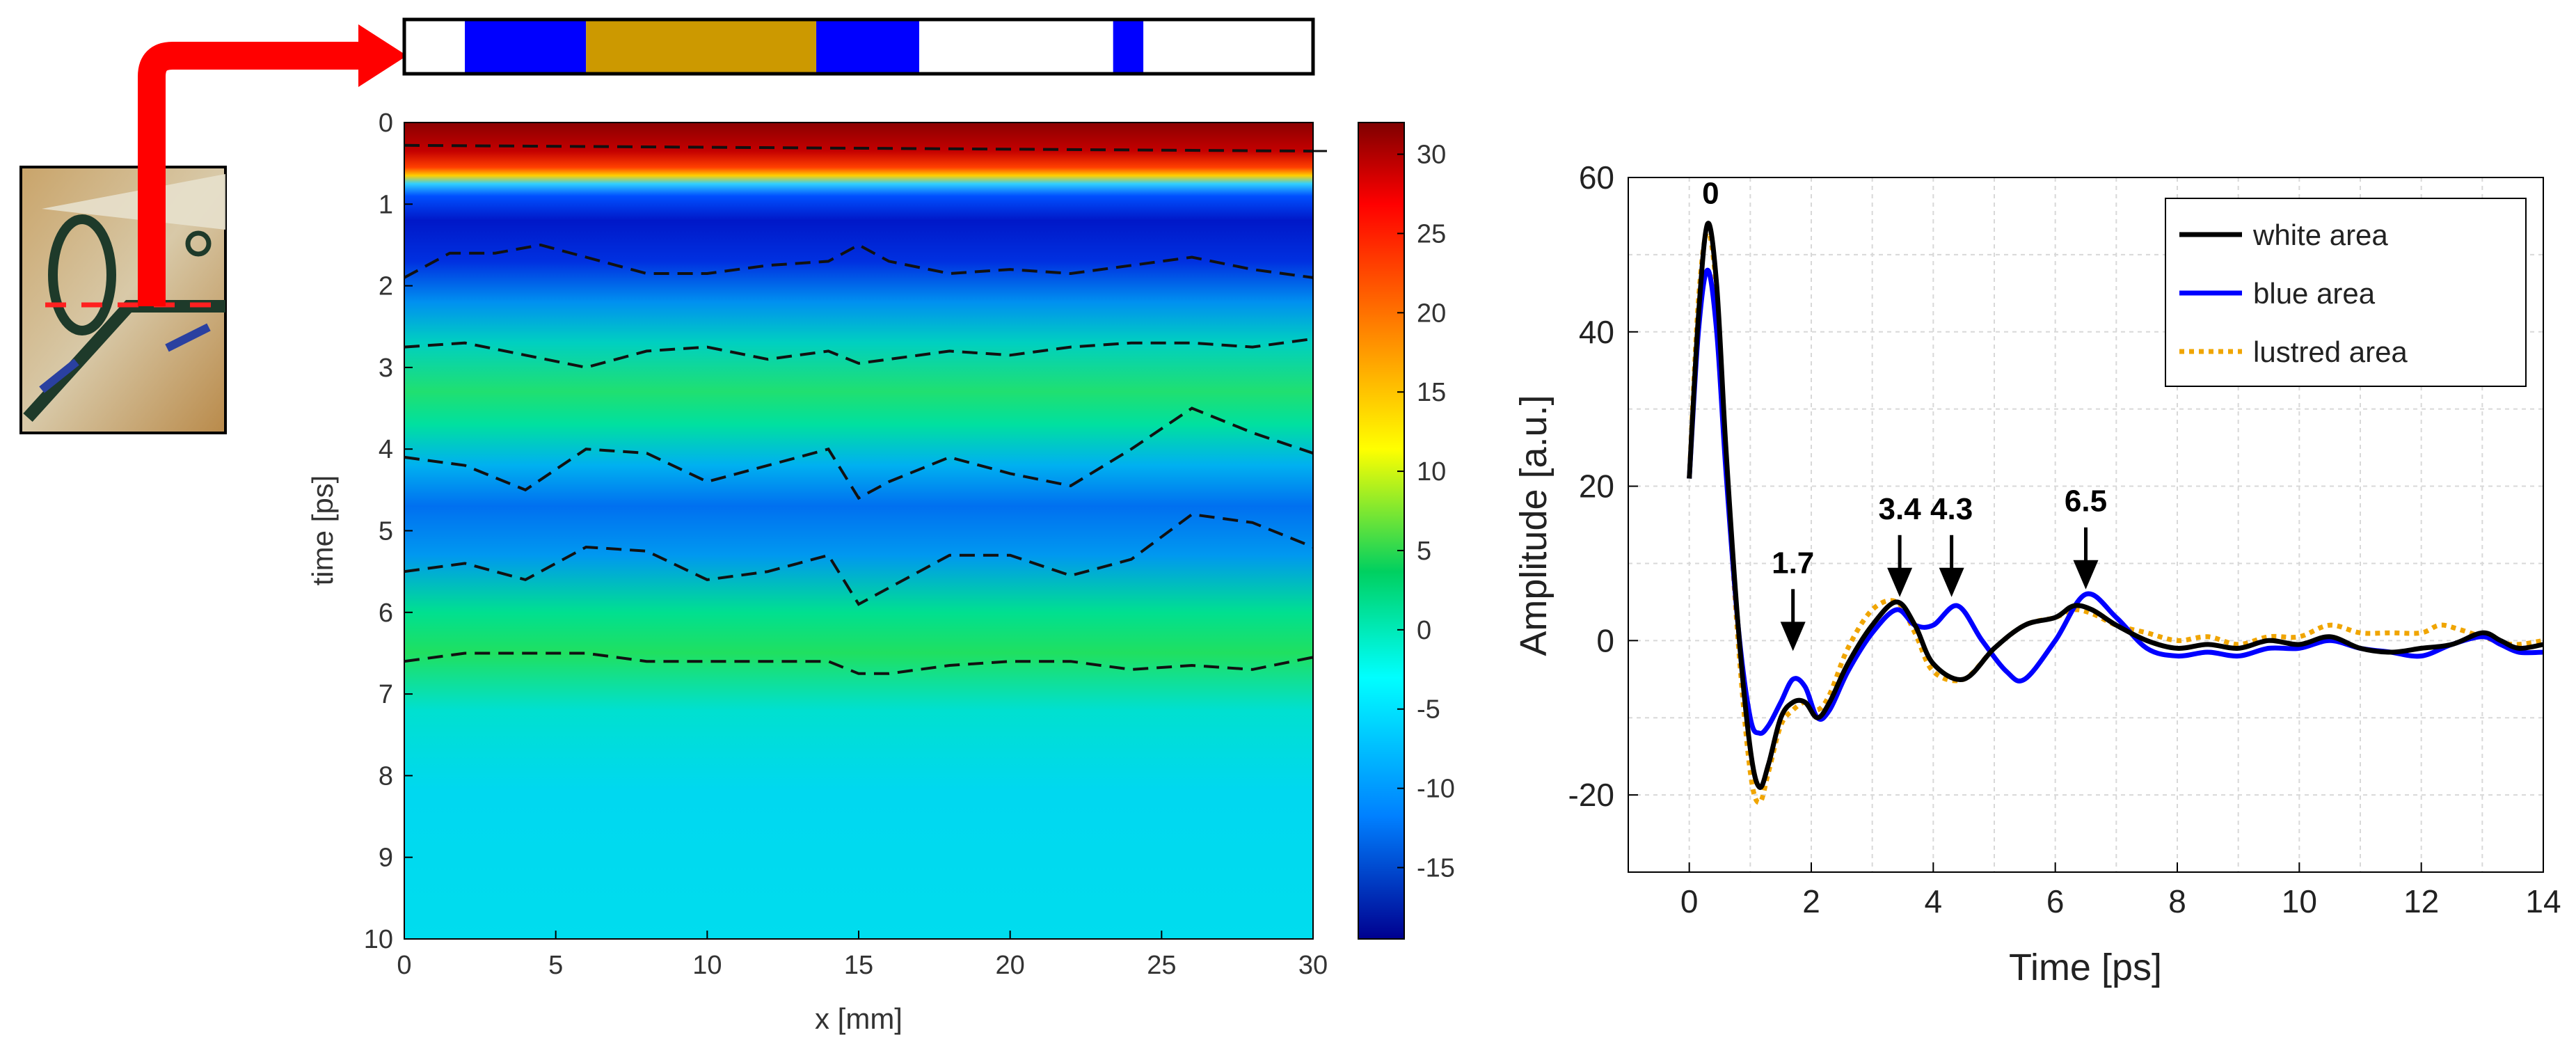 The height and width of the screenshot is (1051, 2576). What do you see at coordinates (1431, 313) in the screenshot?
I see `colorbar-tick-2: 20` at bounding box center [1431, 313].